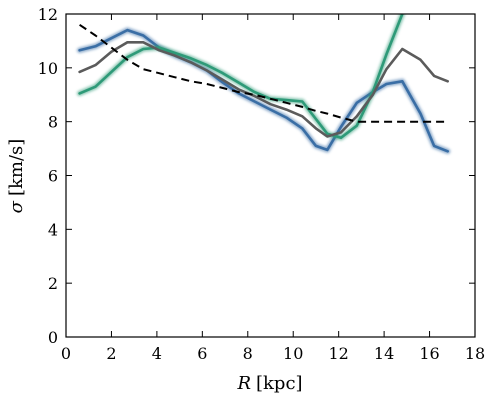 The height and width of the screenshot is (402, 492). I want to click on y-tick-label: 6, so click(53, 176).